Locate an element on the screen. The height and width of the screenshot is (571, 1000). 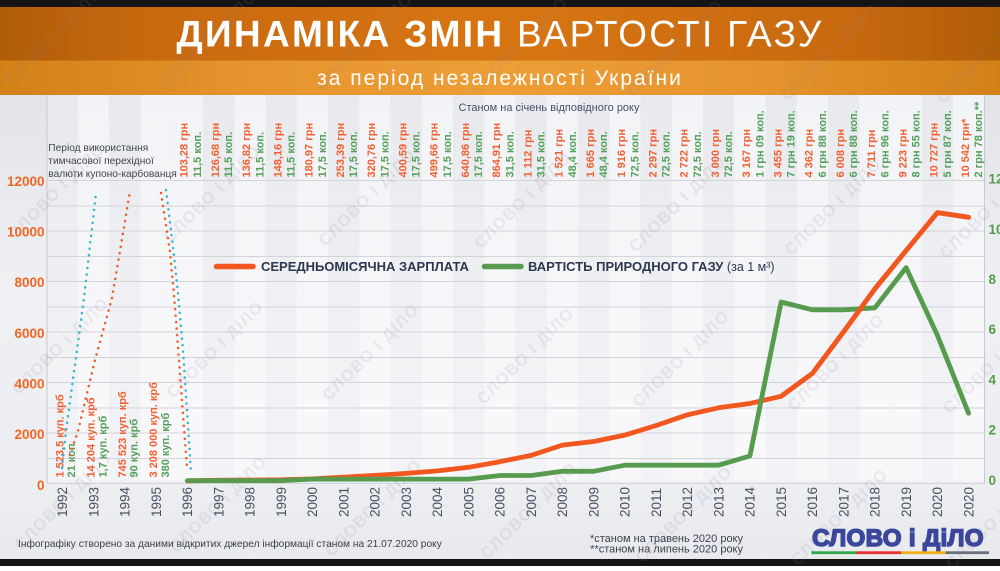
svg-text: СЛОВО і ДіЛО is located at coordinates (898, 538).